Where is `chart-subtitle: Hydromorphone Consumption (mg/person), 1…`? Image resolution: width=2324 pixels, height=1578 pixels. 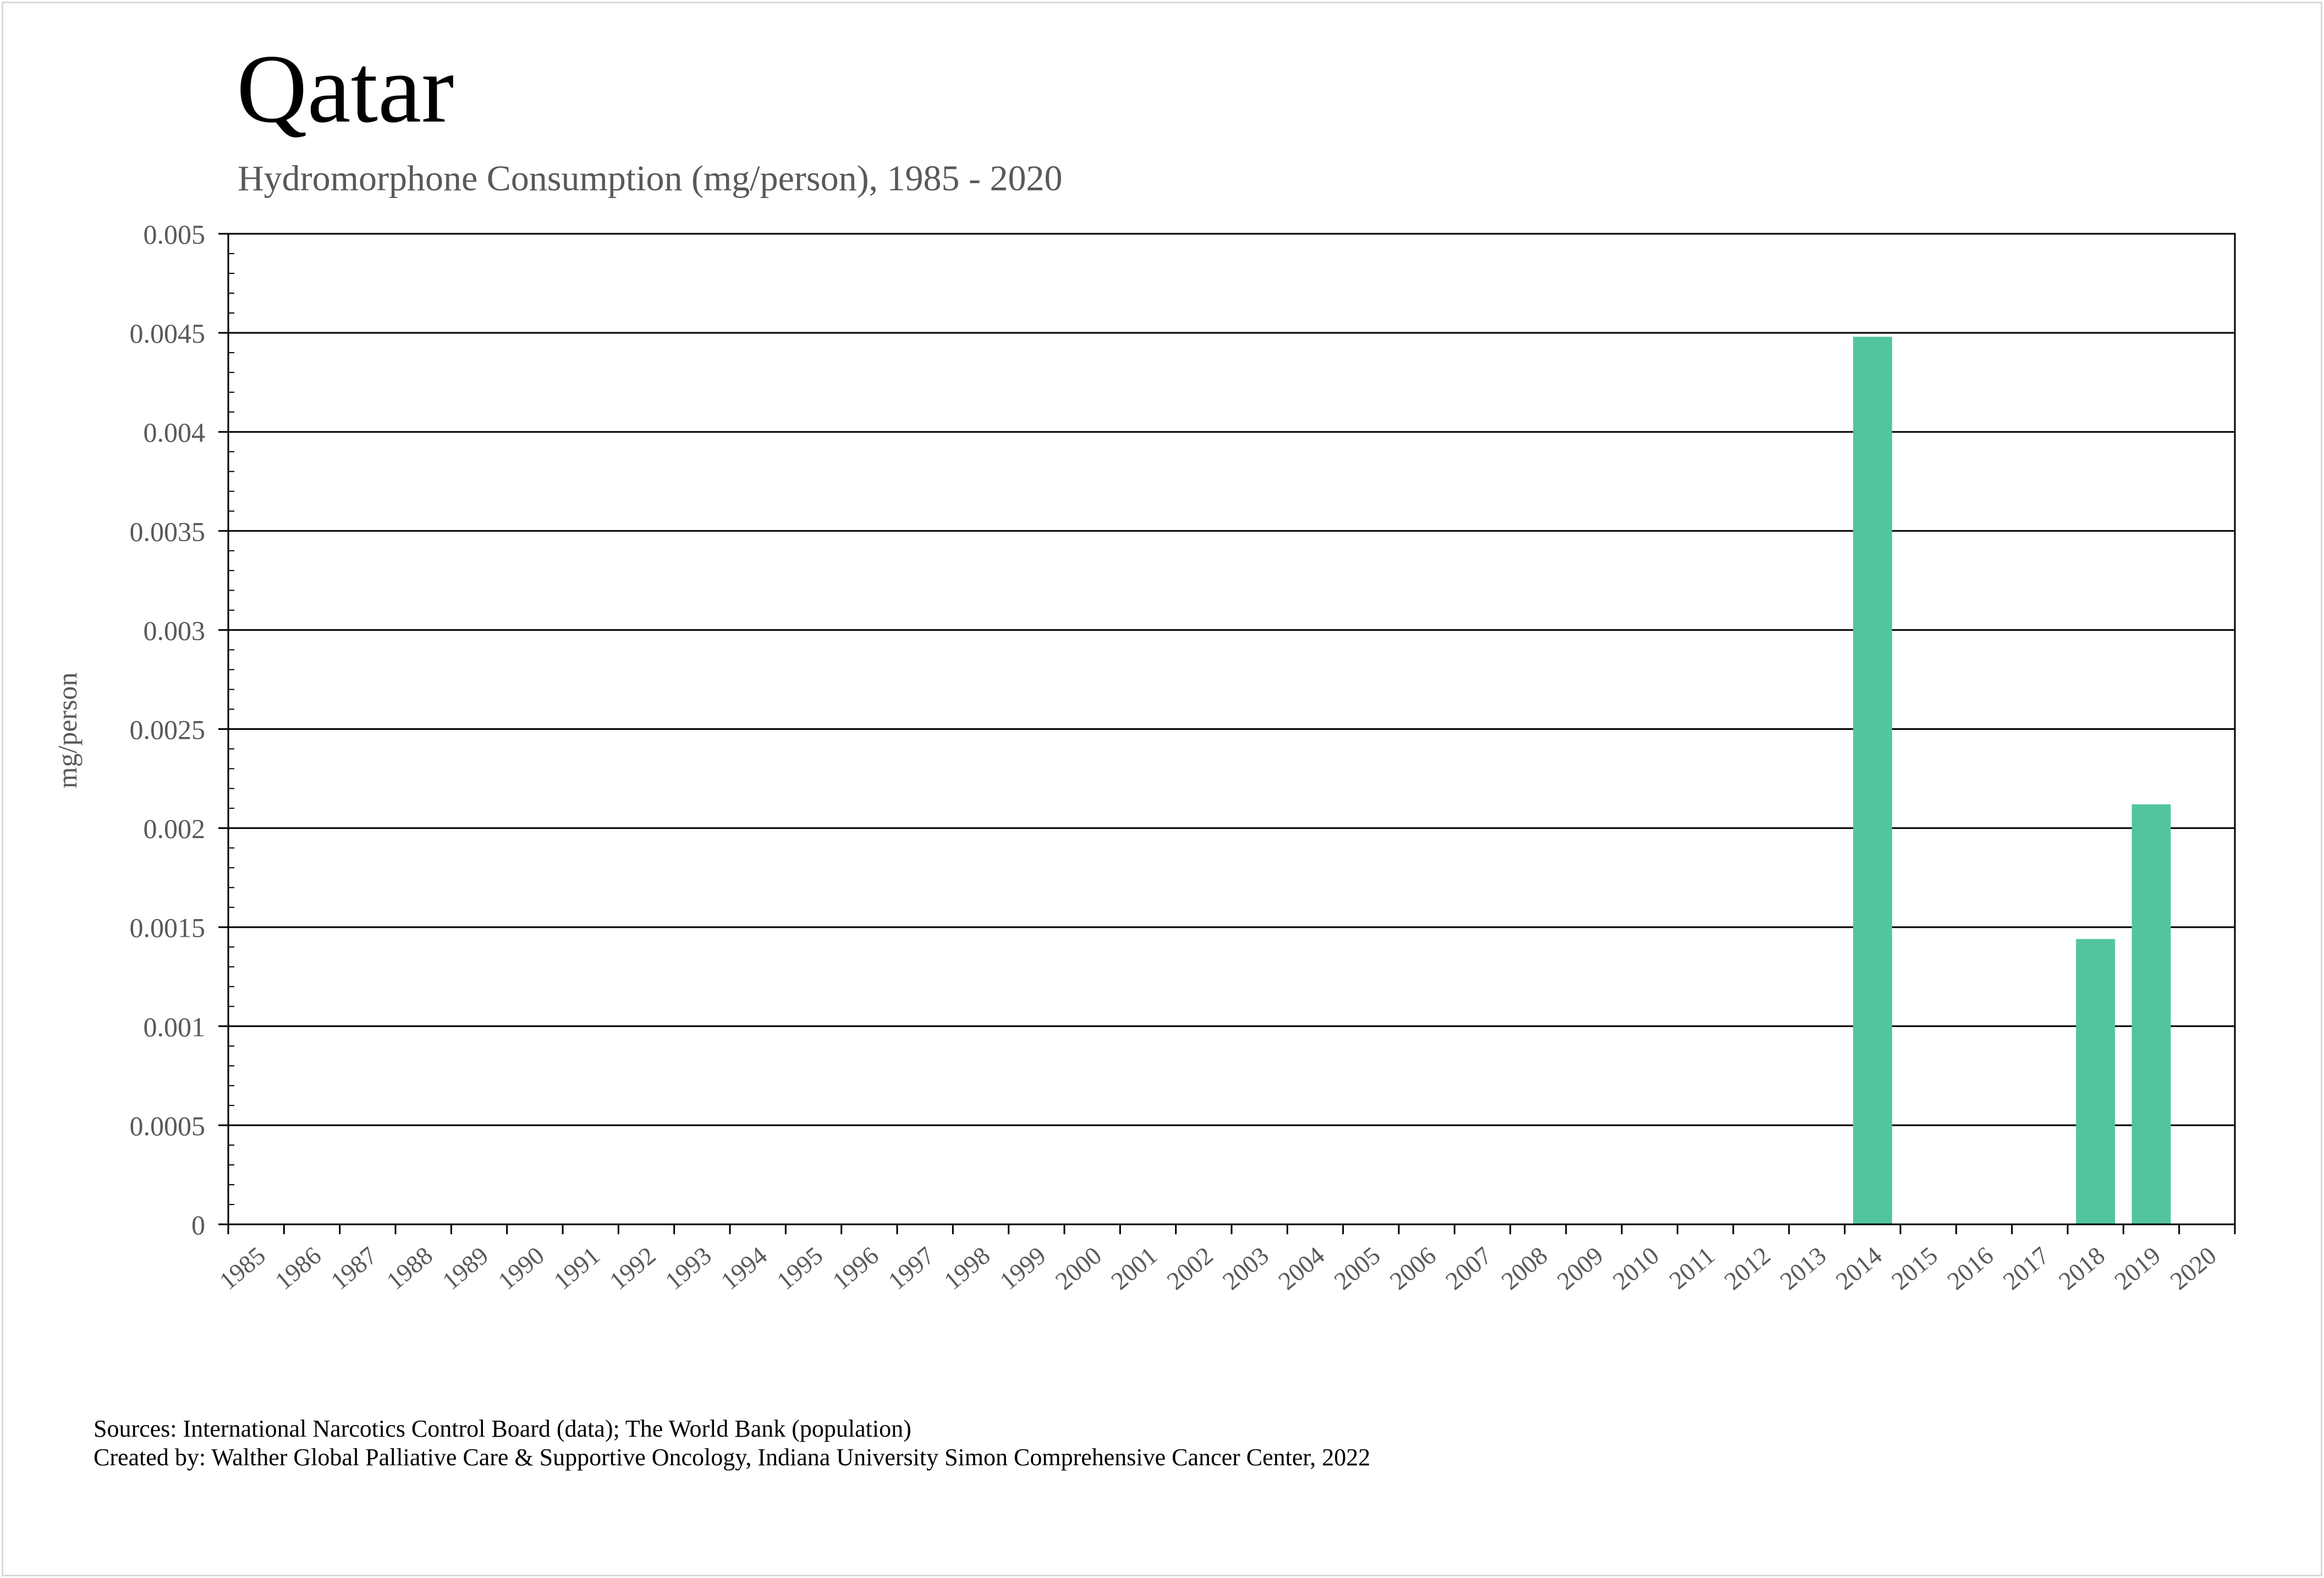 chart-subtitle: Hydromorphone Consumption (mg/person), 1… is located at coordinates (651, 178).